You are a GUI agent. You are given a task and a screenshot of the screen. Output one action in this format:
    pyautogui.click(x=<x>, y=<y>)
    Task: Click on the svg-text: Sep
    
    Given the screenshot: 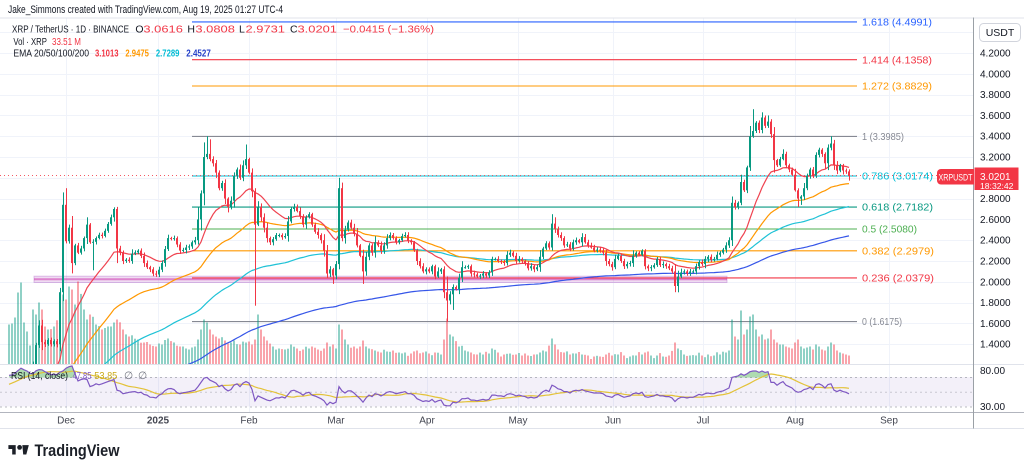 What is the action you would take?
    pyautogui.click(x=889, y=421)
    